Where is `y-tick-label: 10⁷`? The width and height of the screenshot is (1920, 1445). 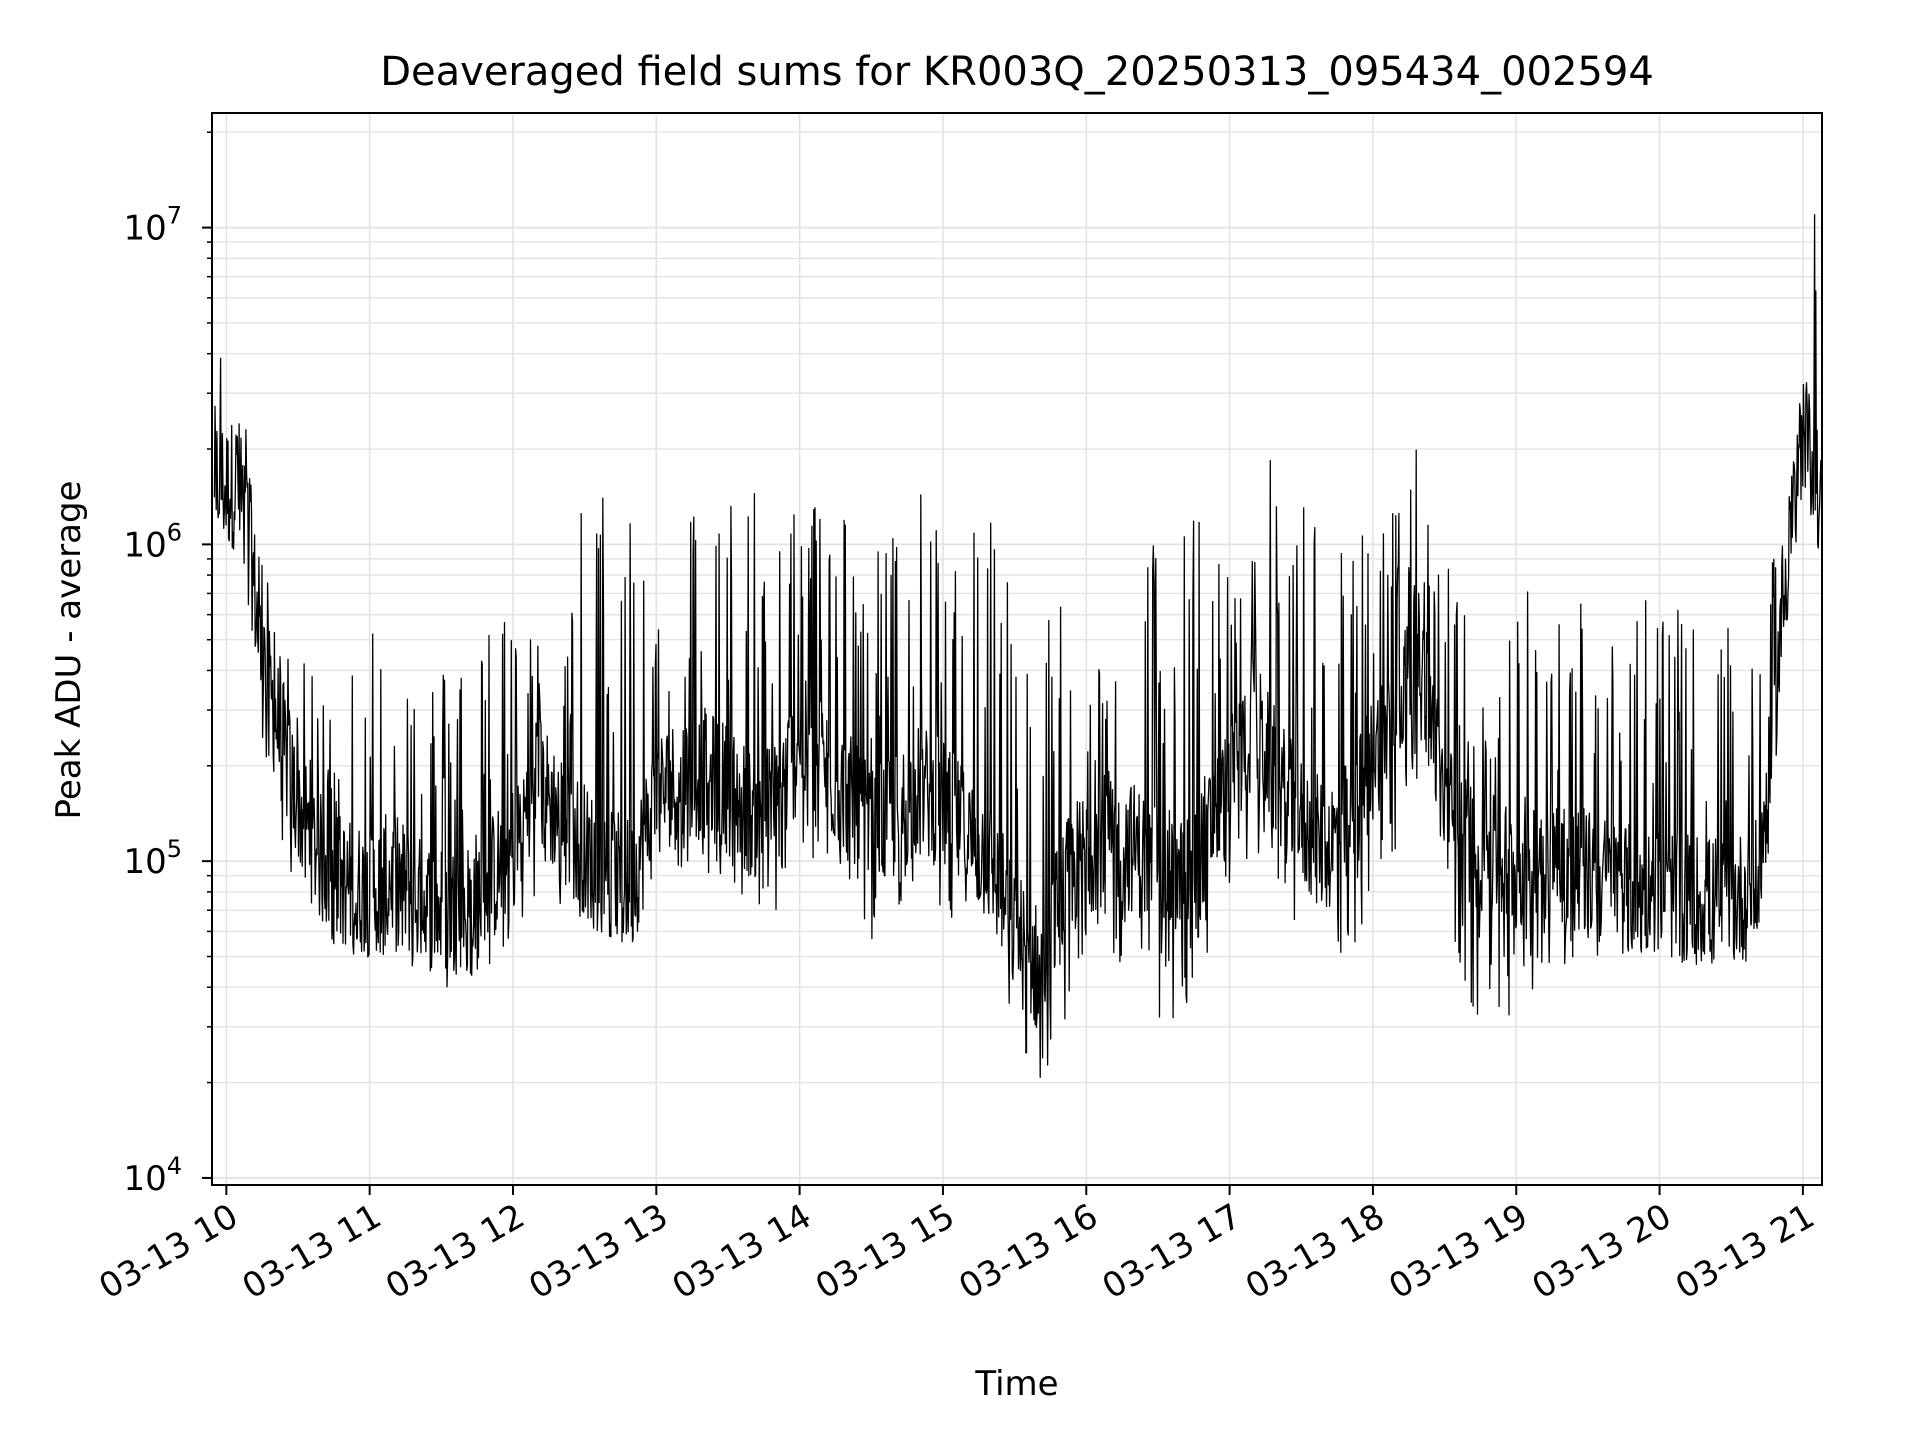 y-tick-label: 10⁷ is located at coordinates (152, 225).